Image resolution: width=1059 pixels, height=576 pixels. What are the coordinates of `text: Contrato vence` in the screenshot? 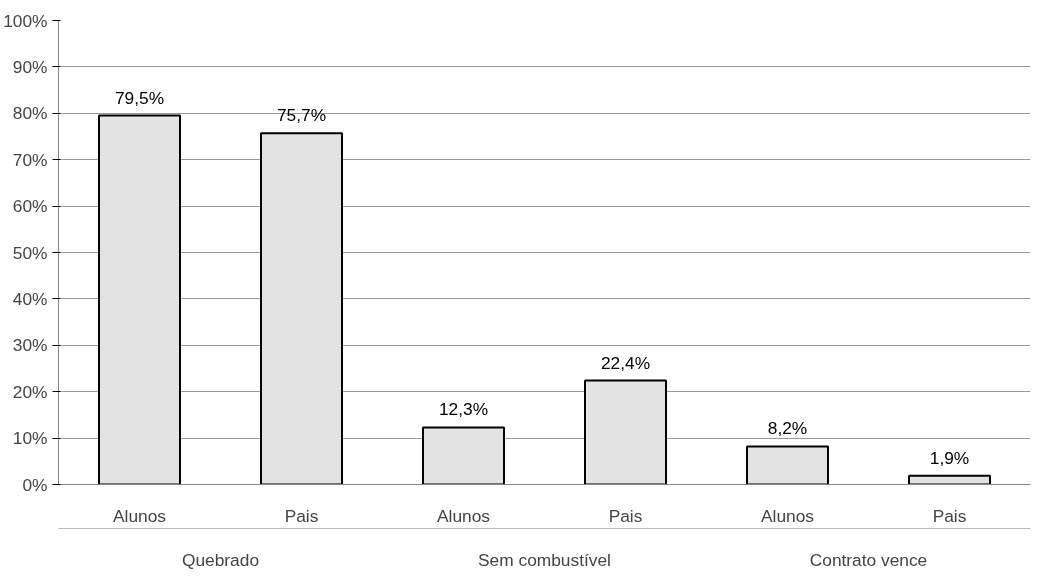 It's located at (868, 559).